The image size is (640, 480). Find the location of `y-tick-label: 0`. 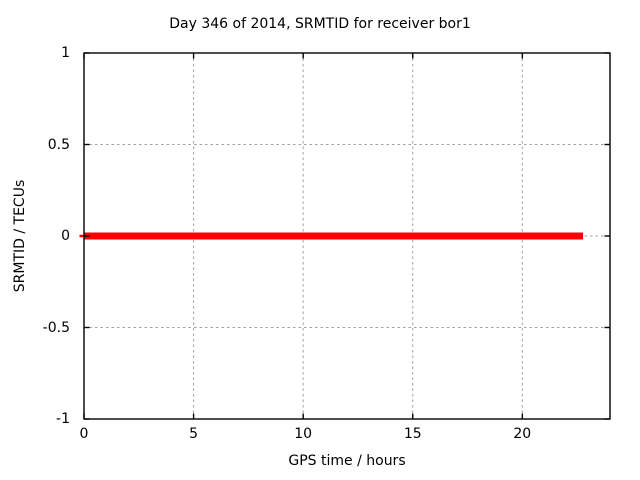

y-tick-label: 0 is located at coordinates (65, 236).